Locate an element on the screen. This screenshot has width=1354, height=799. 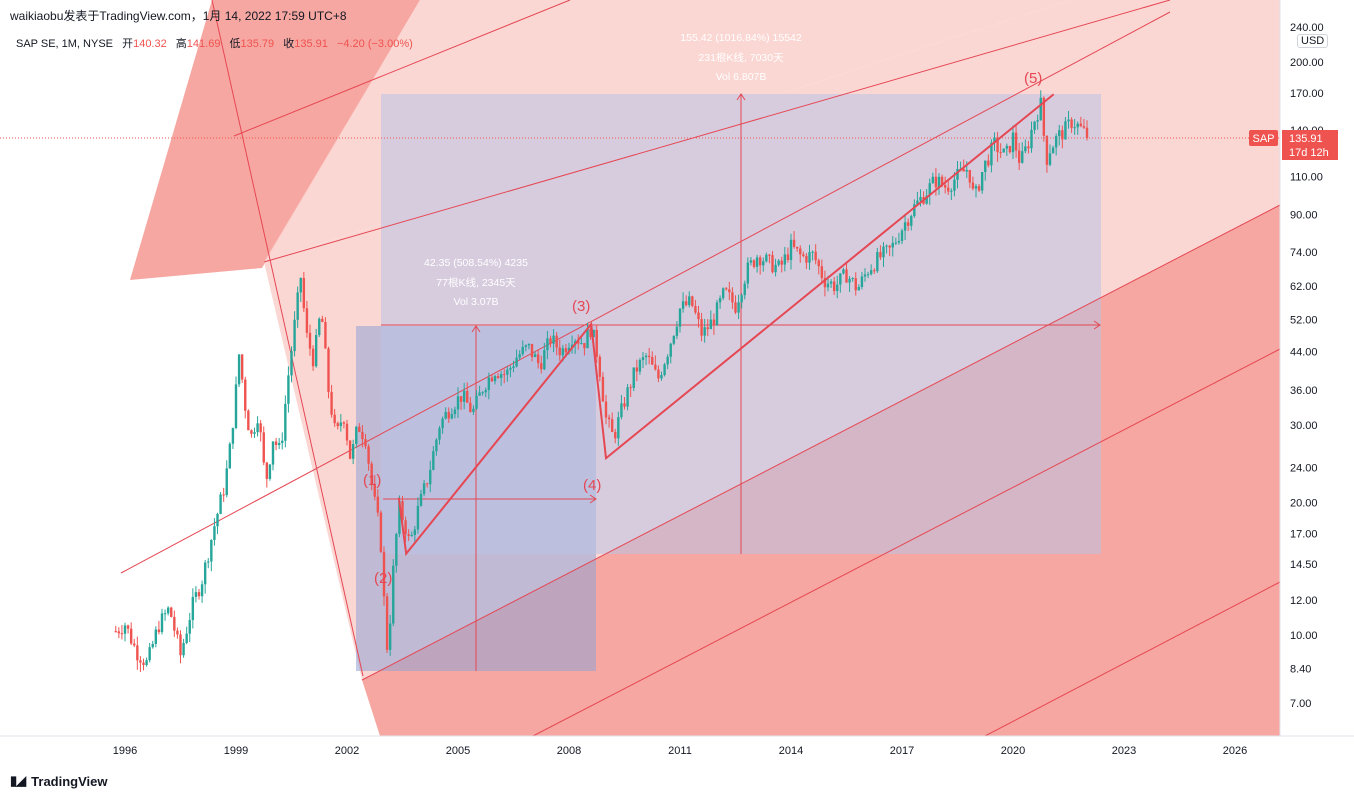
price-tick-8: 52.00 is located at coordinates (1304, 321).